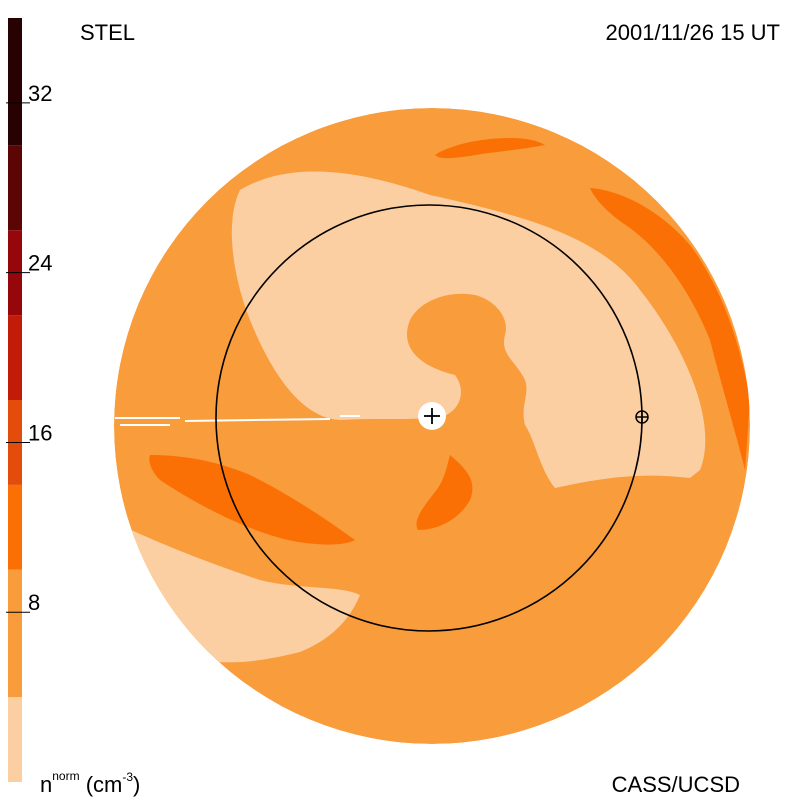  Describe the element at coordinates (444, 492) in the screenshot. I see `high-density-streamer-center` at that location.